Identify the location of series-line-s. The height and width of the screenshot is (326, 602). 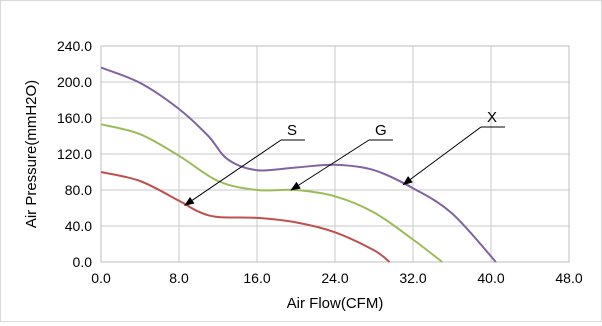
(245, 217).